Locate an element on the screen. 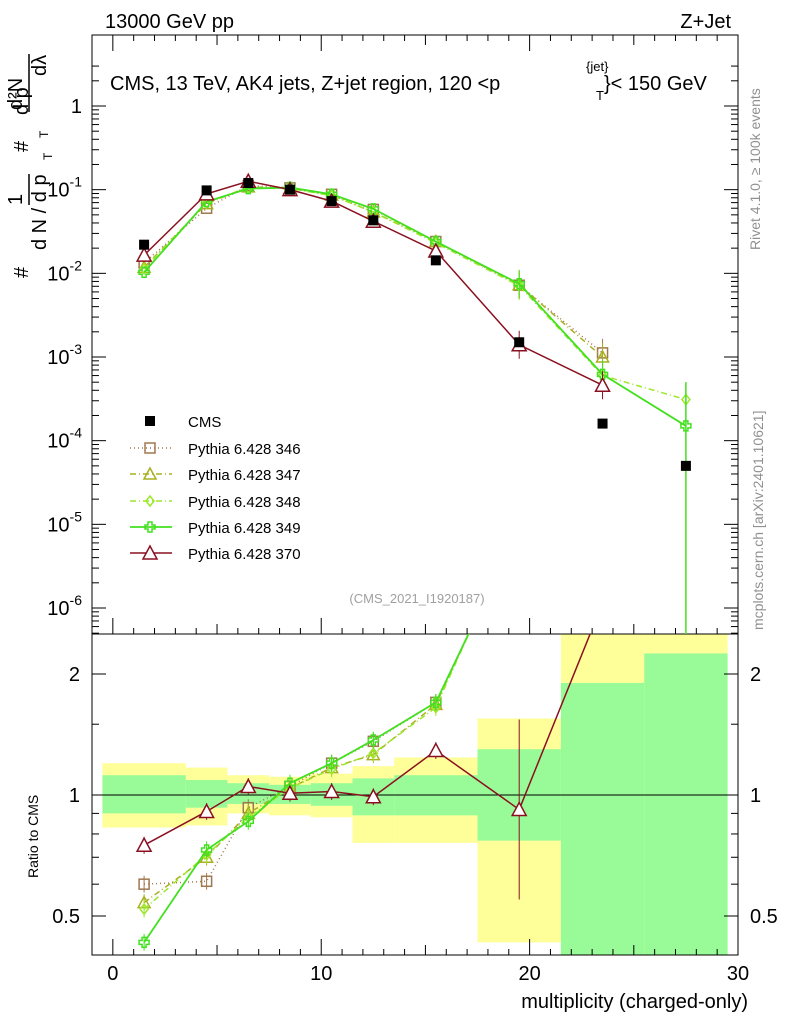 Image resolution: width=786 pixels, height=1024 pixels. ratio-y-label: Ratio to CMS is located at coordinates (33, 836).